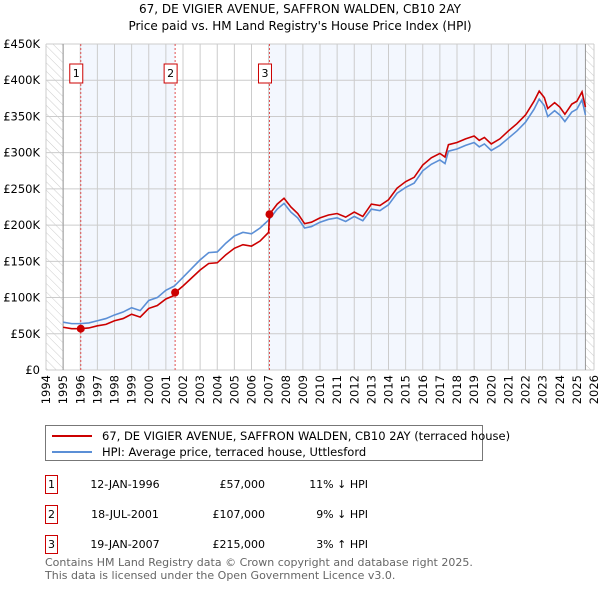 Image resolution: width=600 pixels, height=590 pixels. Describe the element at coordinates (21, 261) in the screenshot. I see `y-tick-label: £150K` at that location.